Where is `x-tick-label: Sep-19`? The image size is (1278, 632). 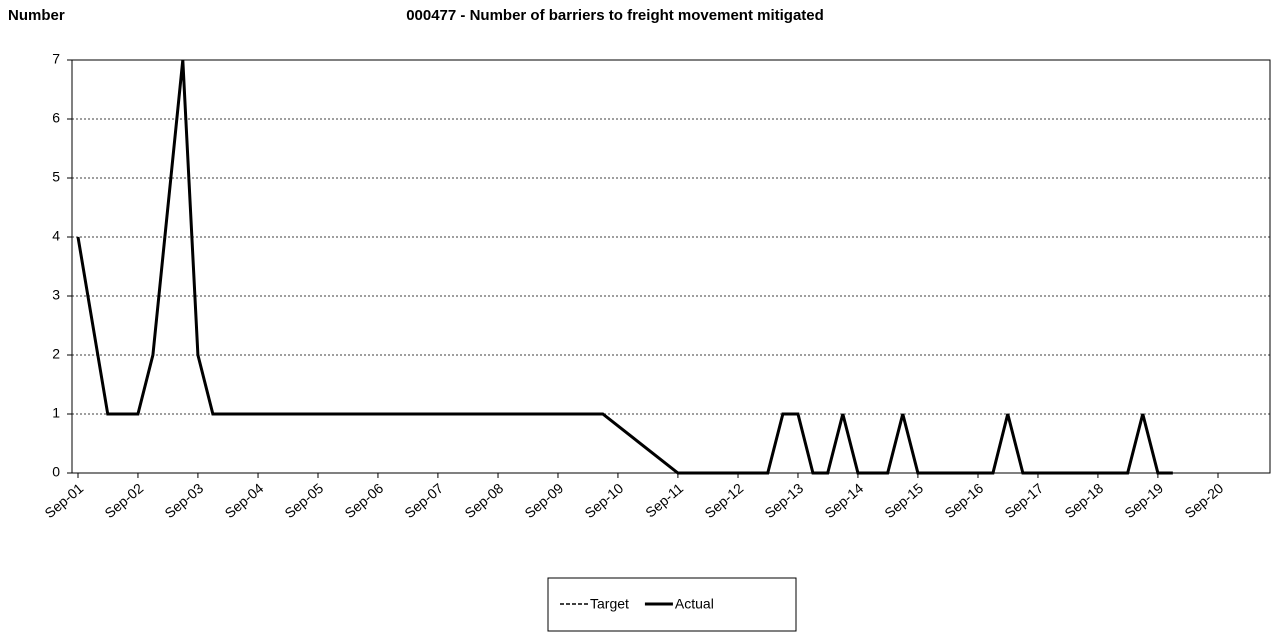 x-tick-label: Sep-19 is located at coordinates (1143, 500).